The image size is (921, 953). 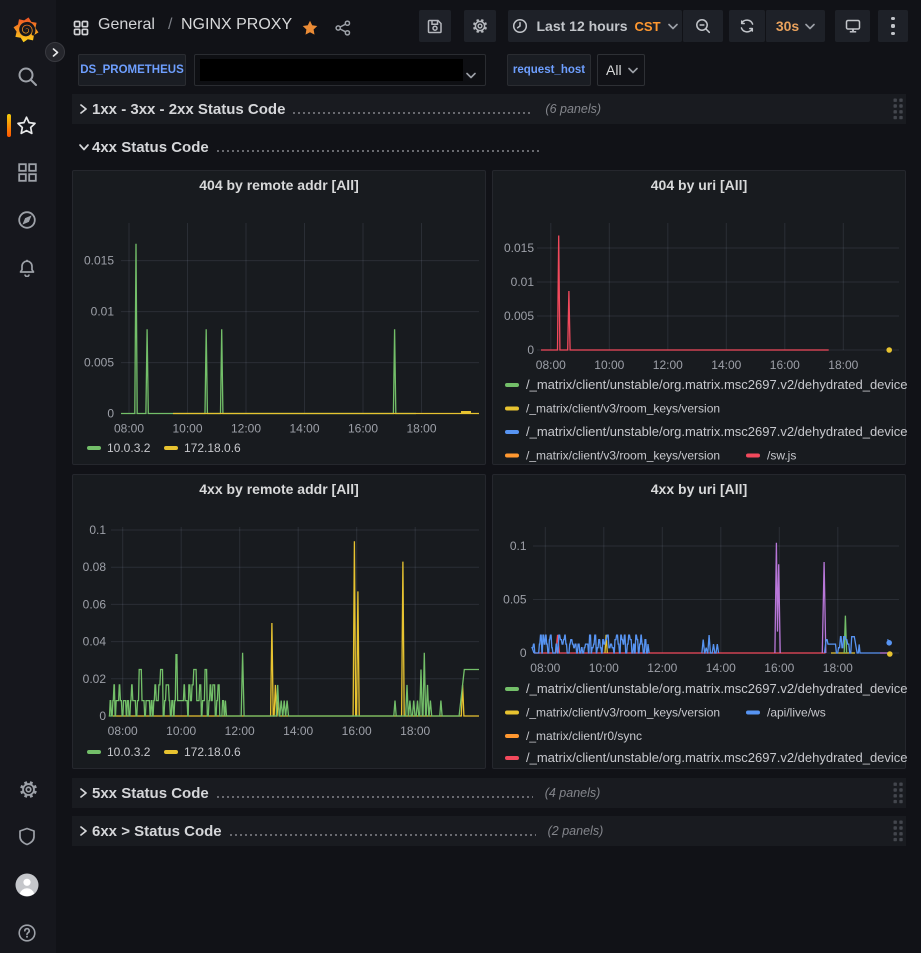 I want to click on svg-text: /sw.js, so click(x=781, y=456).